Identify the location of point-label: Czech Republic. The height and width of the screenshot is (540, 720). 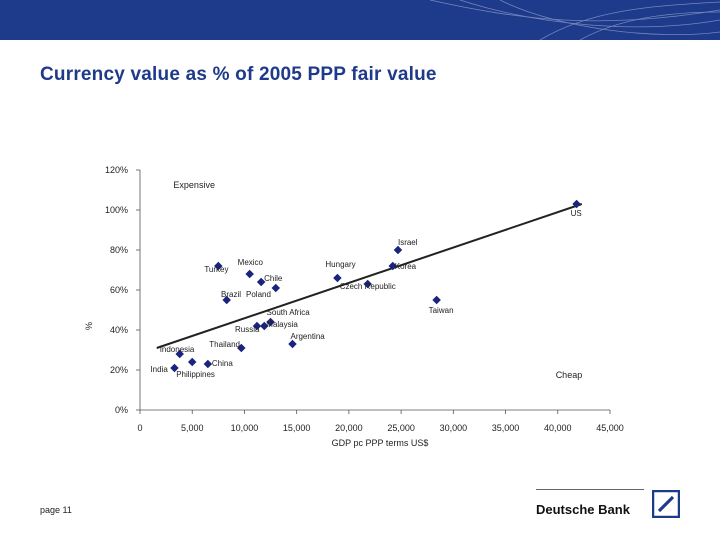
(368, 286).